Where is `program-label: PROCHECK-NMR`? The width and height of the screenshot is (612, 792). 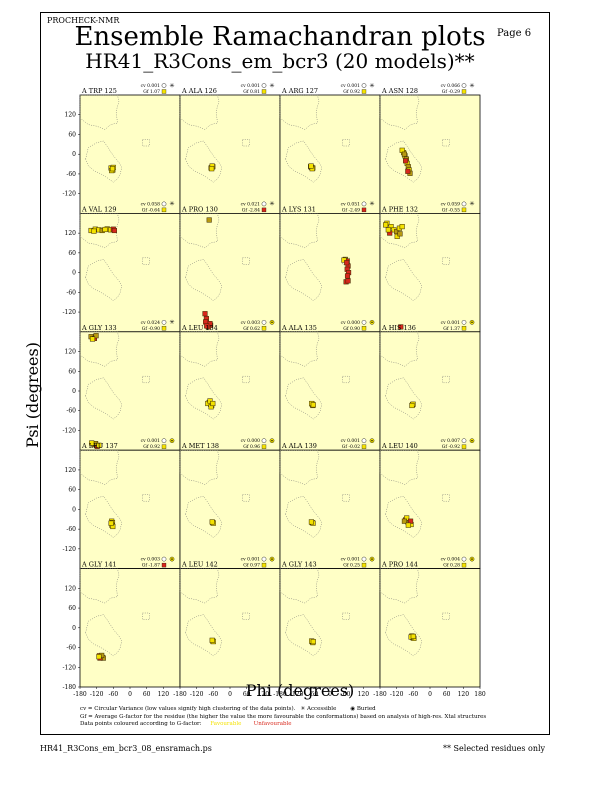 program-label: PROCHECK-NMR is located at coordinates (83, 20).